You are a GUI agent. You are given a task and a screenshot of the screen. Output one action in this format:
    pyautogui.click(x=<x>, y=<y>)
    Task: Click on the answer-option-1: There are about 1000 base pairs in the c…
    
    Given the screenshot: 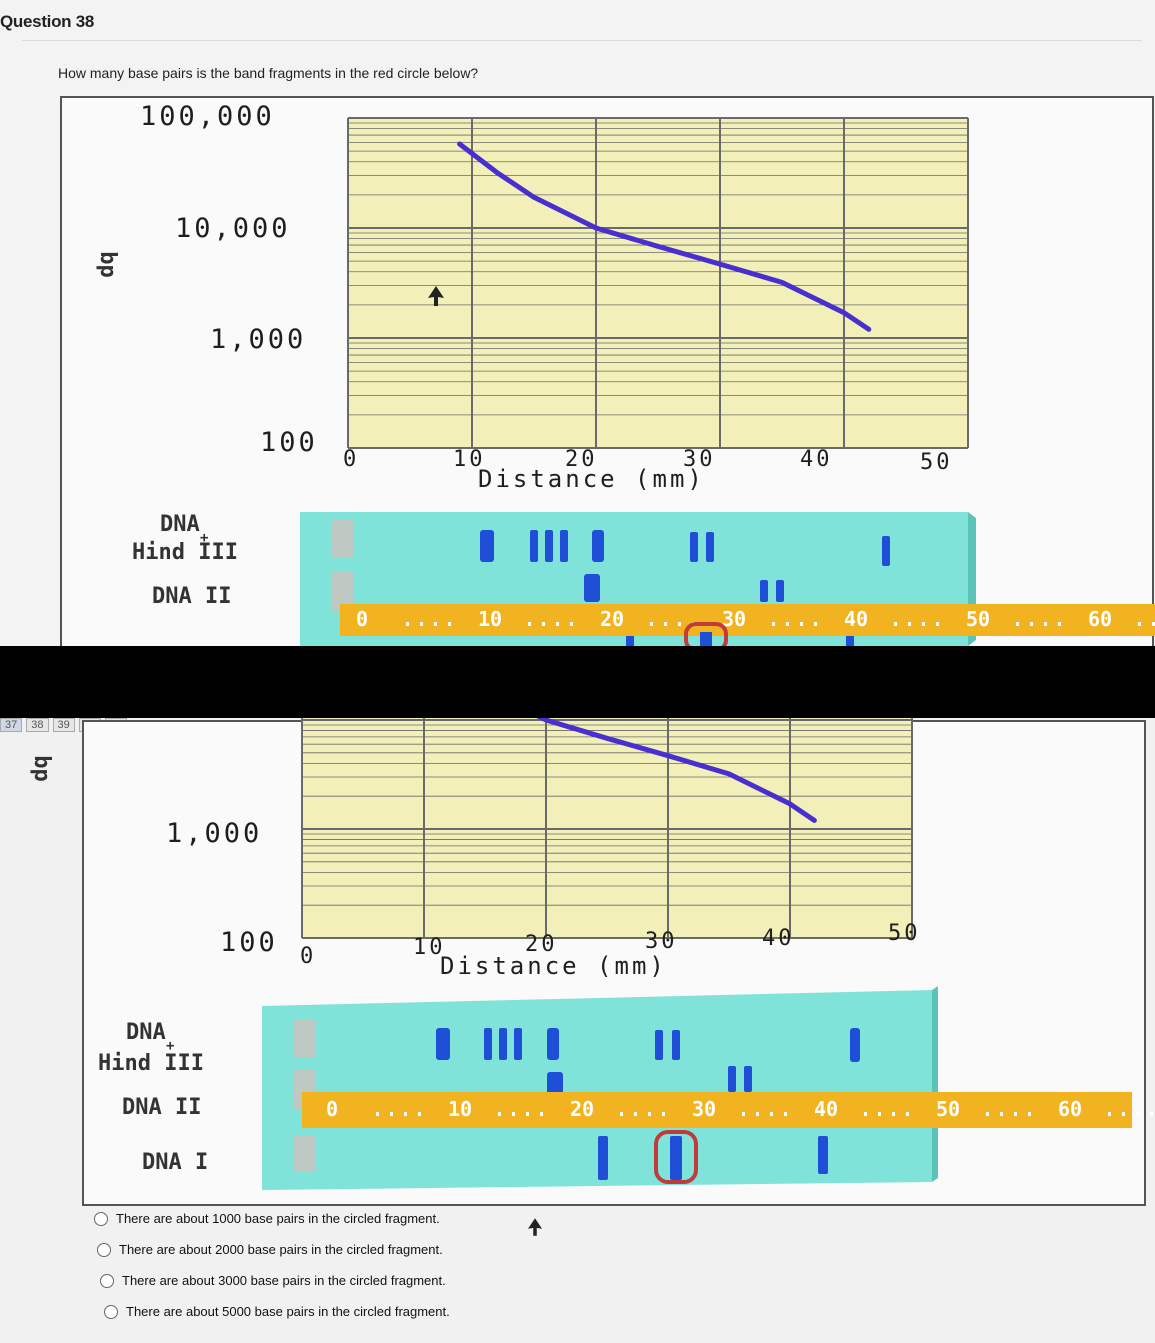 What is the action you would take?
    pyautogui.click(x=267, y=1218)
    